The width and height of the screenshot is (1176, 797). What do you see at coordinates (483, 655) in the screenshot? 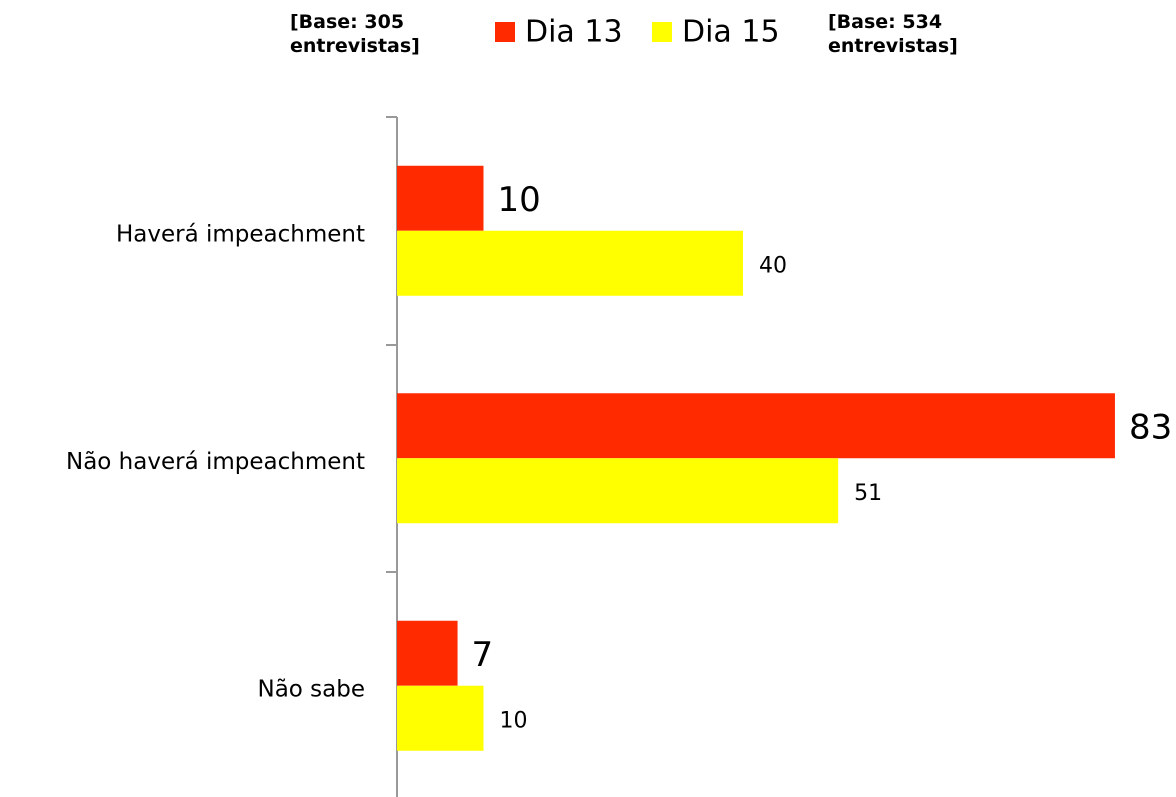
I see `value-label: 7` at bounding box center [483, 655].